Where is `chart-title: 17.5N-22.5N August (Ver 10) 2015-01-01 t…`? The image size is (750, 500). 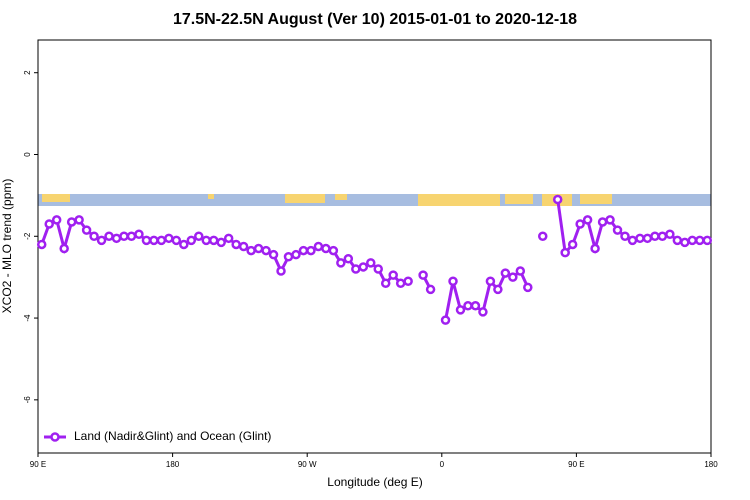 chart-title: 17.5N-22.5N August (Ver 10) 2015-01-01 t… is located at coordinates (375, 19).